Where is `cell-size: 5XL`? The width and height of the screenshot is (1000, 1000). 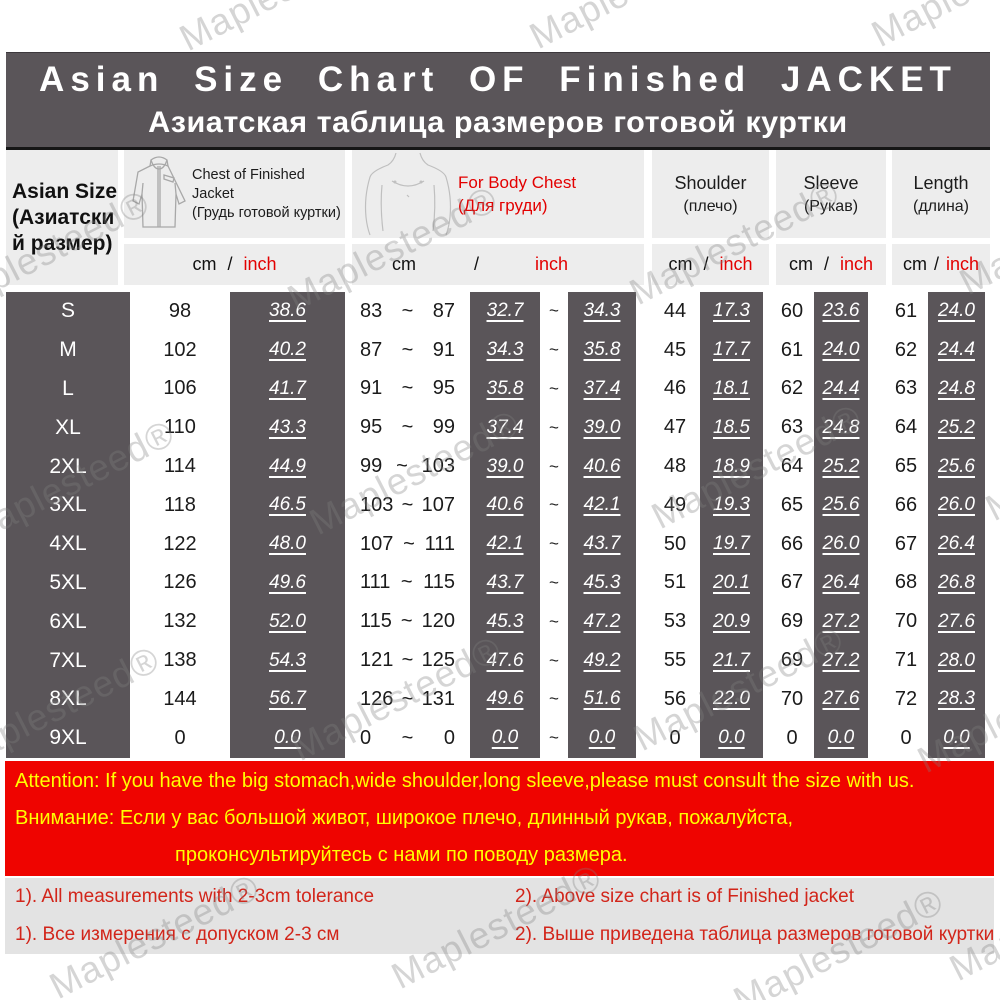
cell-size: 5XL is located at coordinates (68, 583).